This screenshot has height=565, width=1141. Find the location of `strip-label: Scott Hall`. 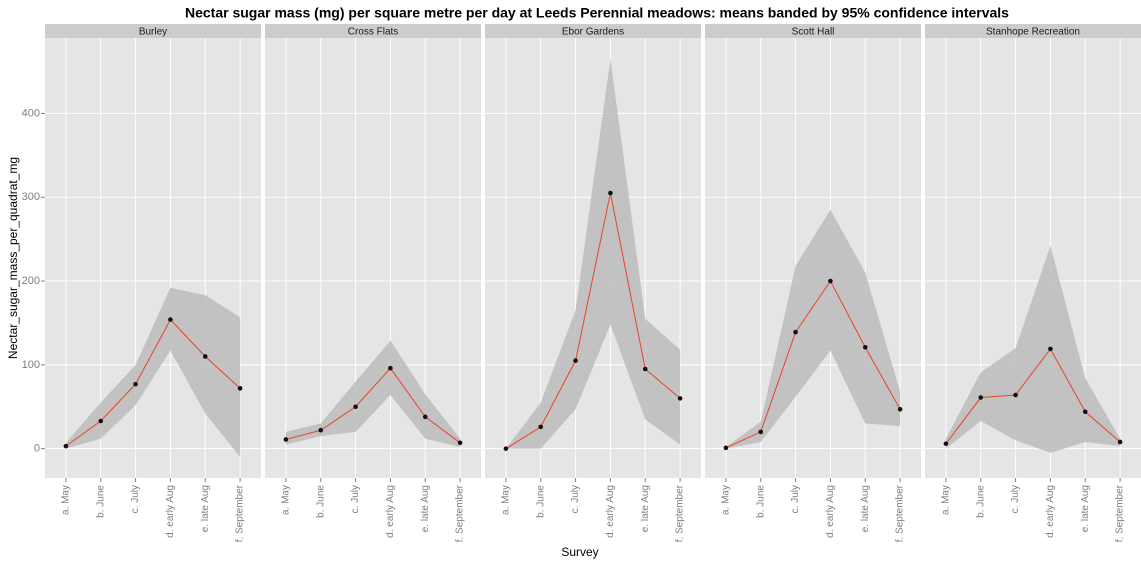

strip-label: Scott Hall is located at coordinates (813, 32).